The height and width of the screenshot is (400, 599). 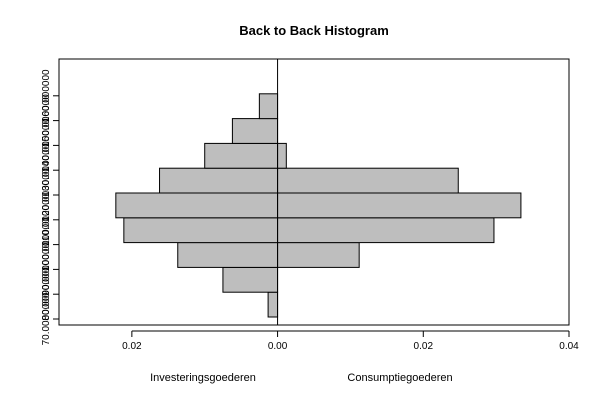 I want to click on y-tick-label-5: 120.000000, so click(x=46, y=194).